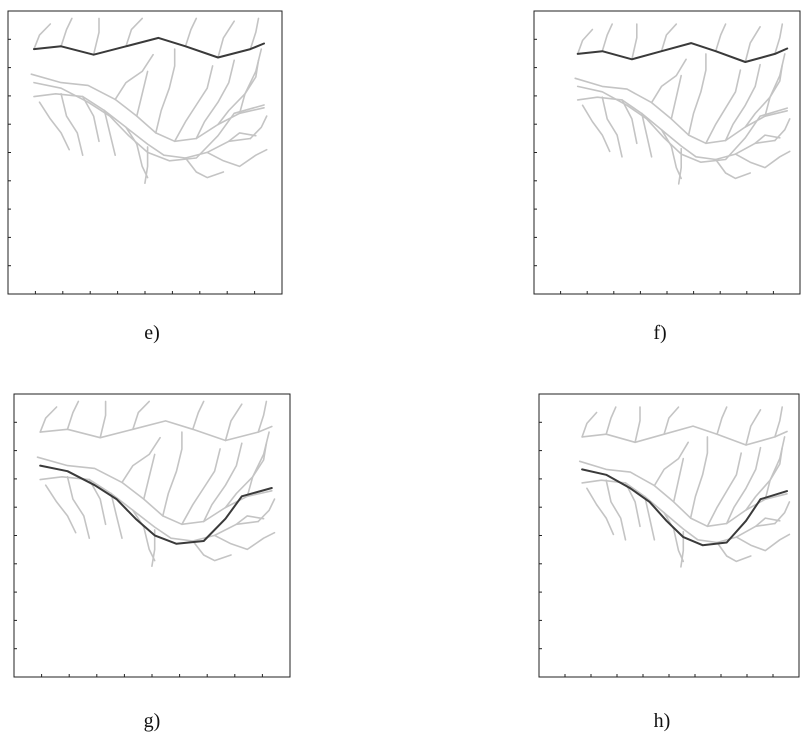  I want to click on highlighted-path-f, so click(682, 52).